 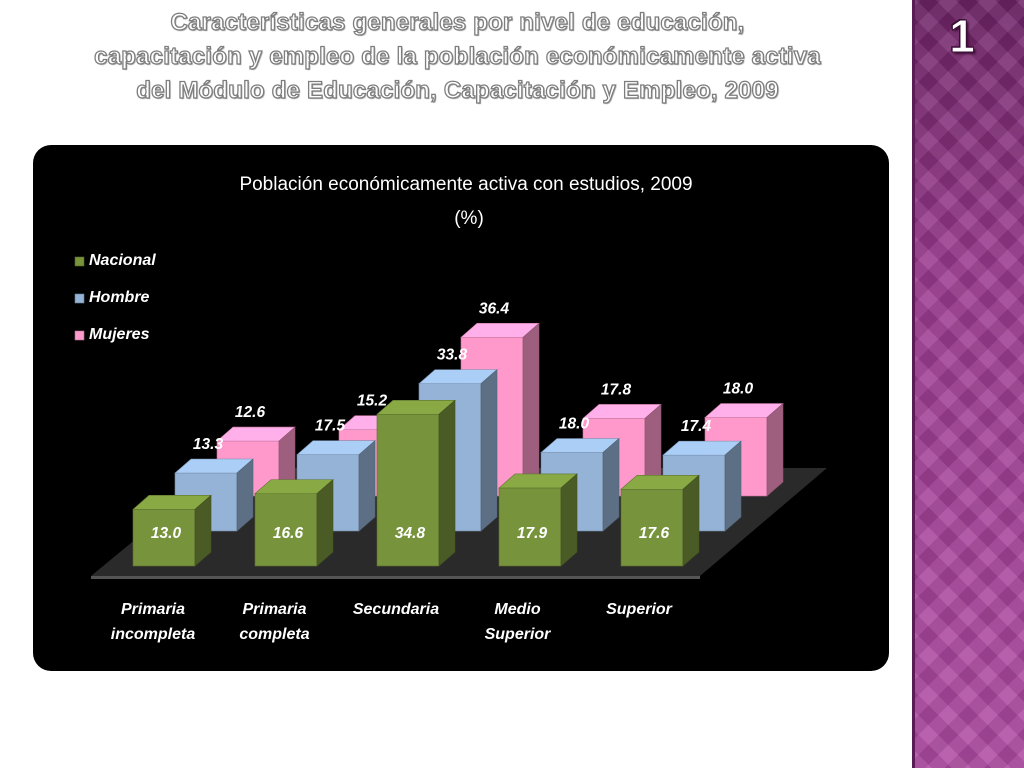 I want to click on category-label-1-line-2: incompleta, so click(x=153, y=634).